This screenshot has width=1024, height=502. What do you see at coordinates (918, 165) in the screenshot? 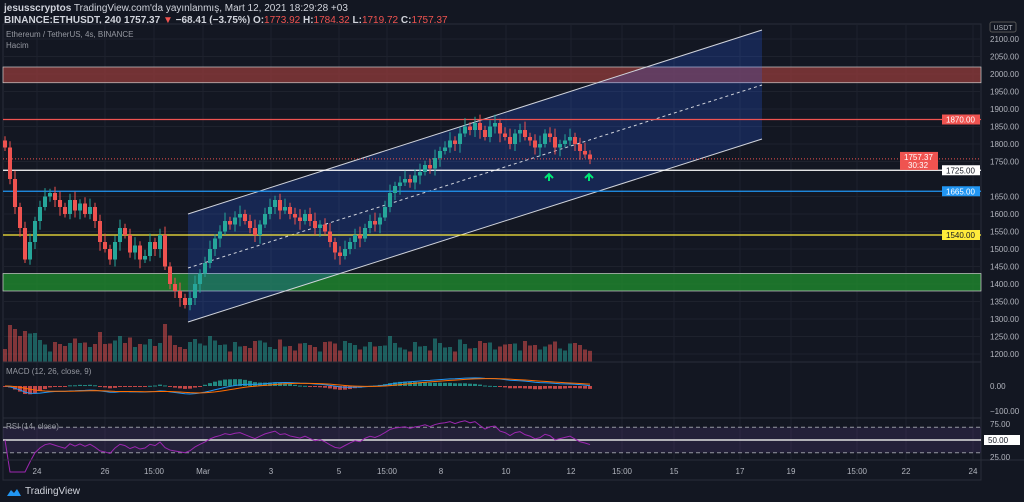
I see `countdown-label: 30:32` at bounding box center [918, 165].